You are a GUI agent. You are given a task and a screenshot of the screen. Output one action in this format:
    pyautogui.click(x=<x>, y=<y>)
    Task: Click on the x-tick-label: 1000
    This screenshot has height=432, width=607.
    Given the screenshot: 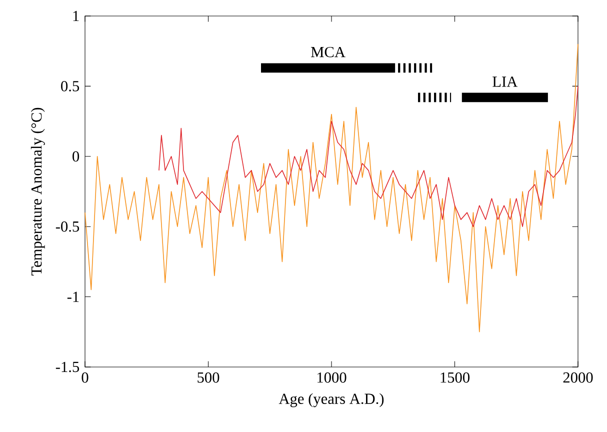 What is the action you would take?
    pyautogui.click(x=332, y=377)
    